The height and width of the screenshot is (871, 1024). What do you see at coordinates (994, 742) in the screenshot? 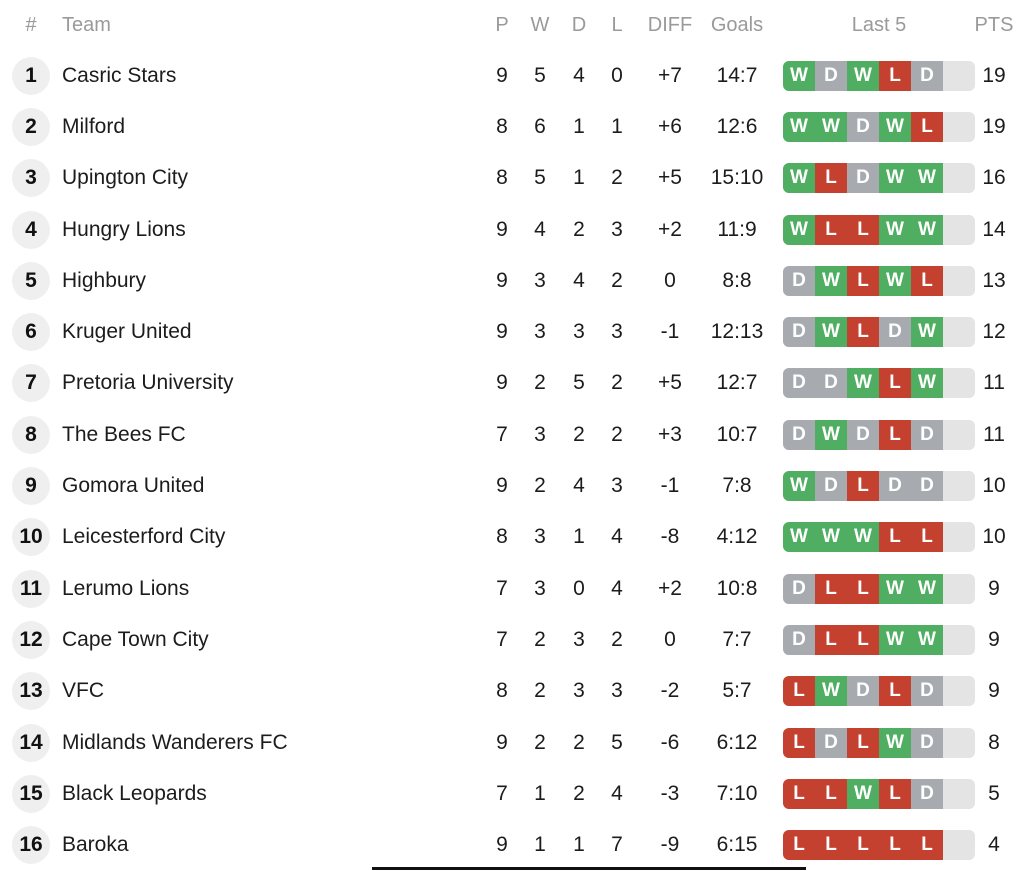
I see `points-cell: 8` at bounding box center [994, 742].